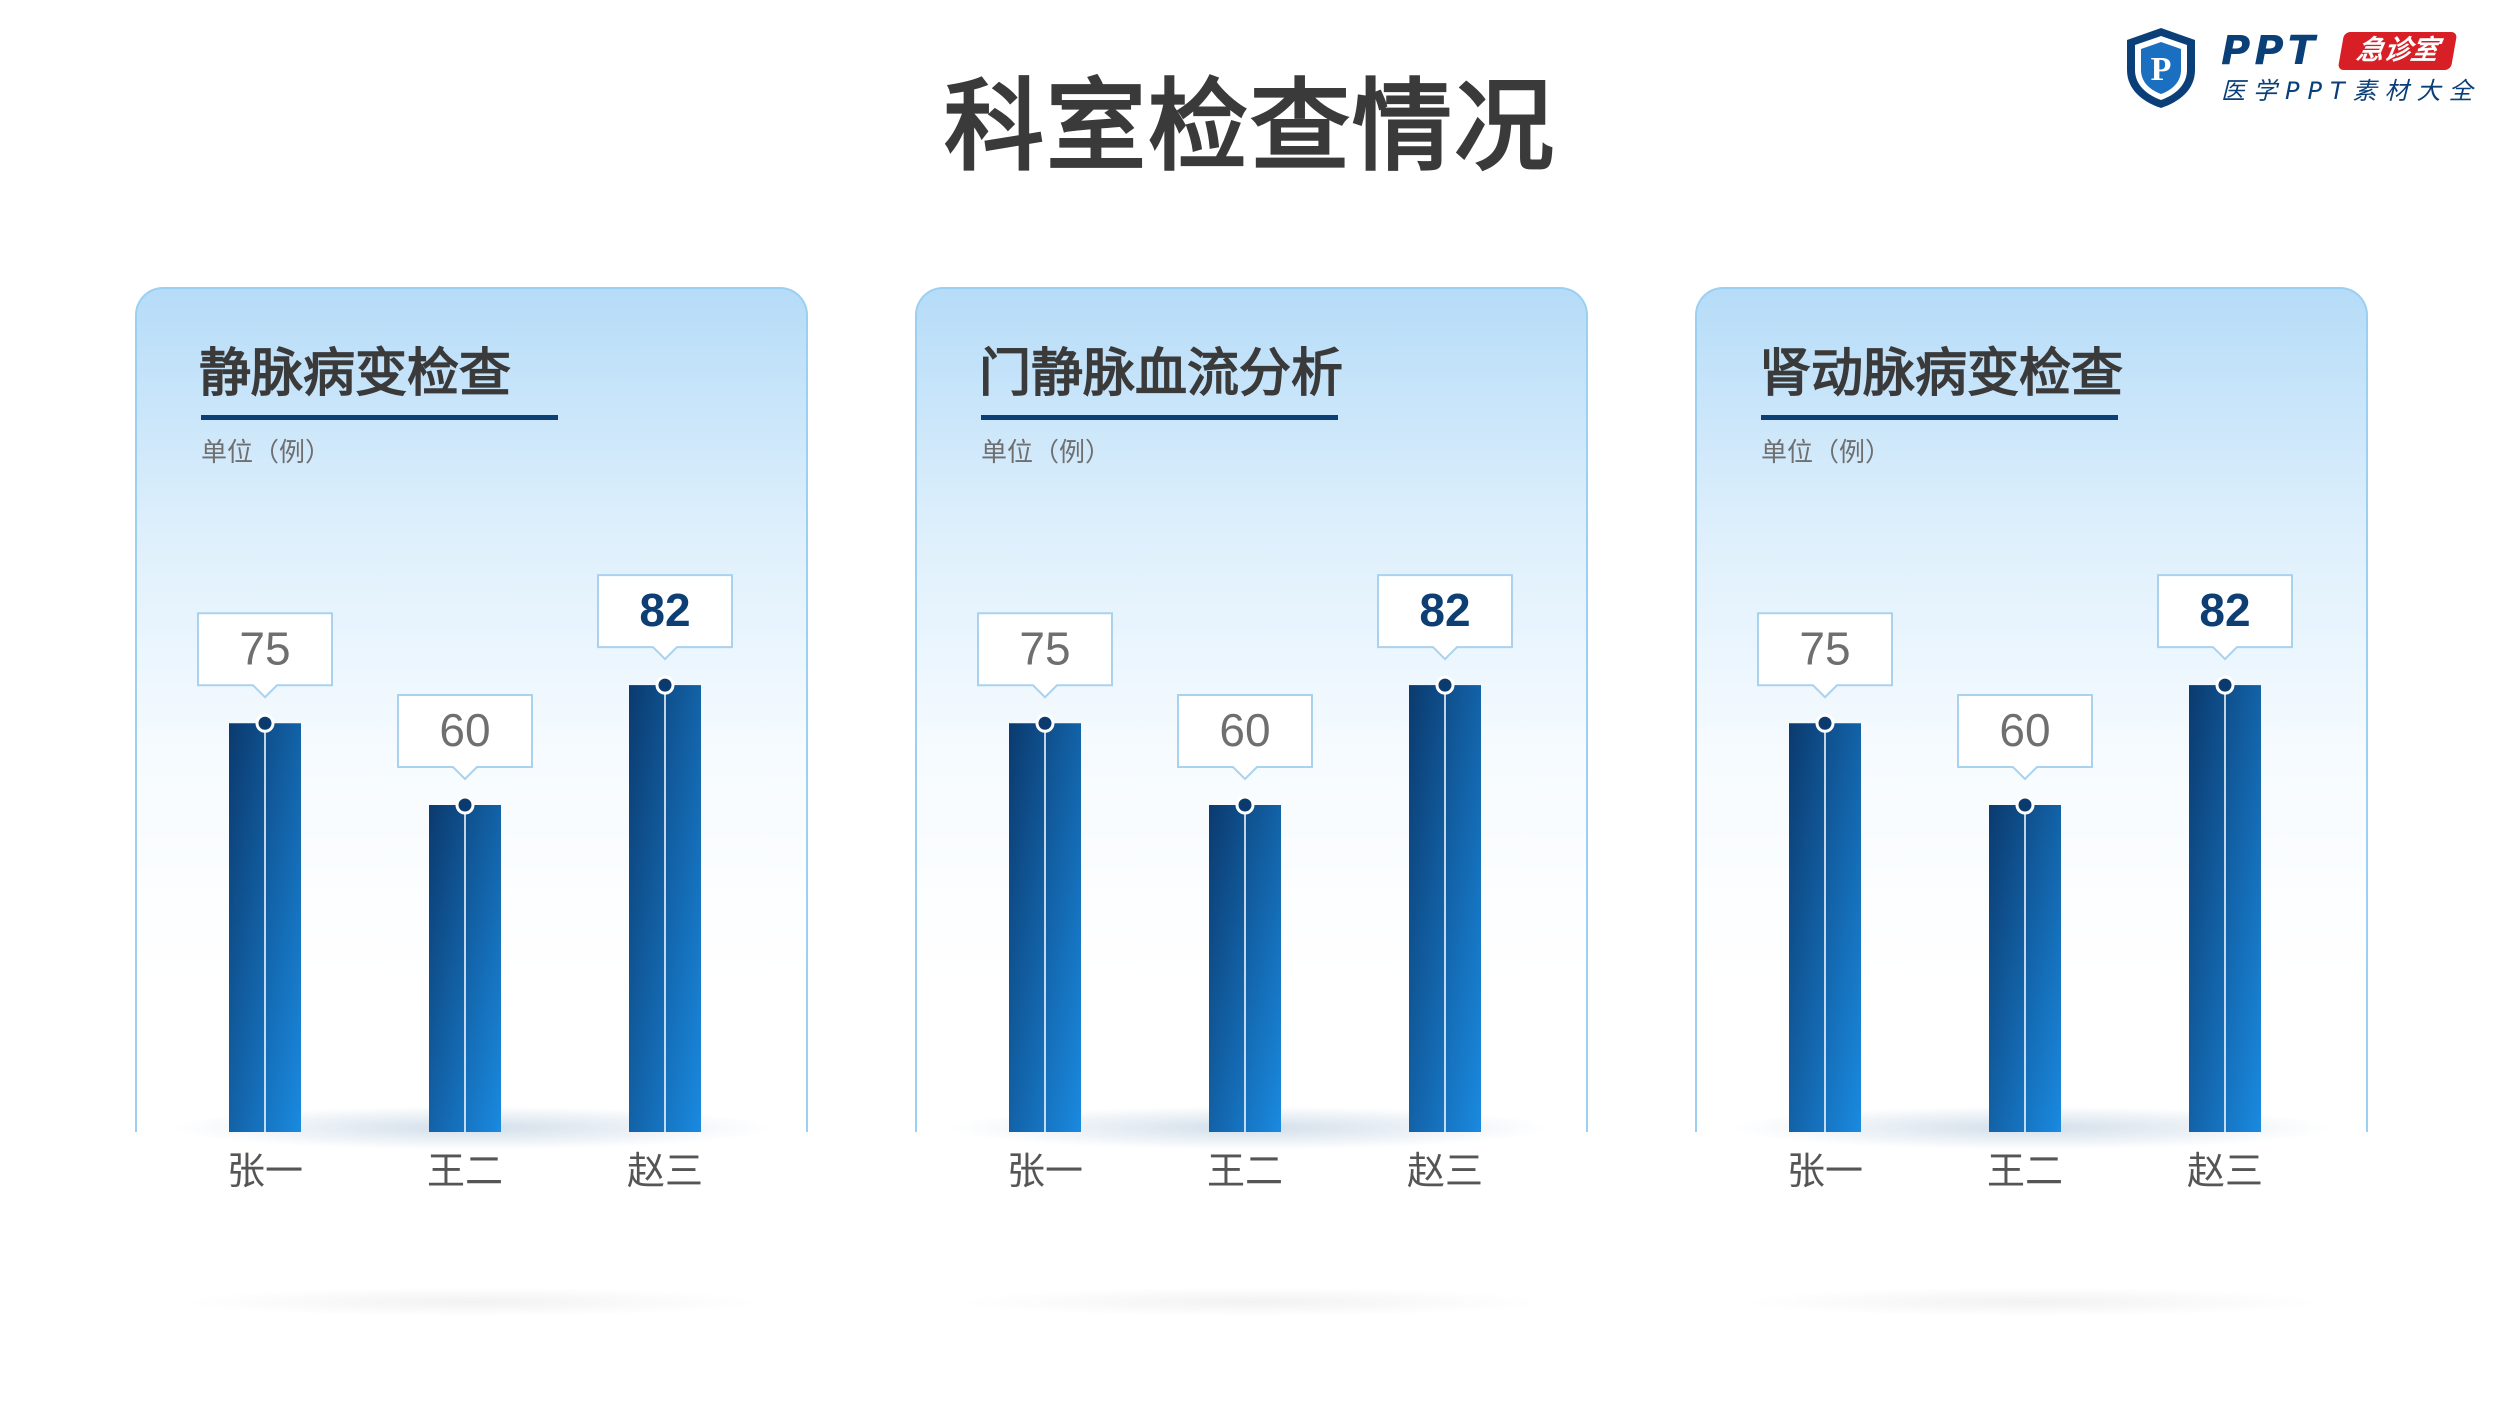 The height and width of the screenshot is (1406, 2500). Describe the element at coordinates (2351, 91) in the screenshot. I see `logo-subtitle: 医学PPT素材大全` at that location.